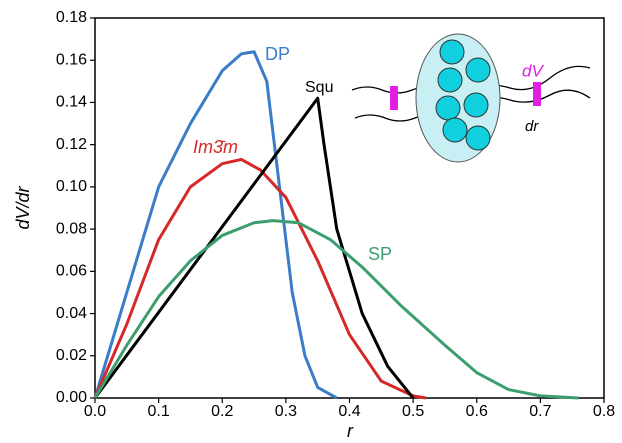  What do you see at coordinates (540, 411) in the screenshot?
I see `x-tick-label: 0.7` at bounding box center [540, 411].